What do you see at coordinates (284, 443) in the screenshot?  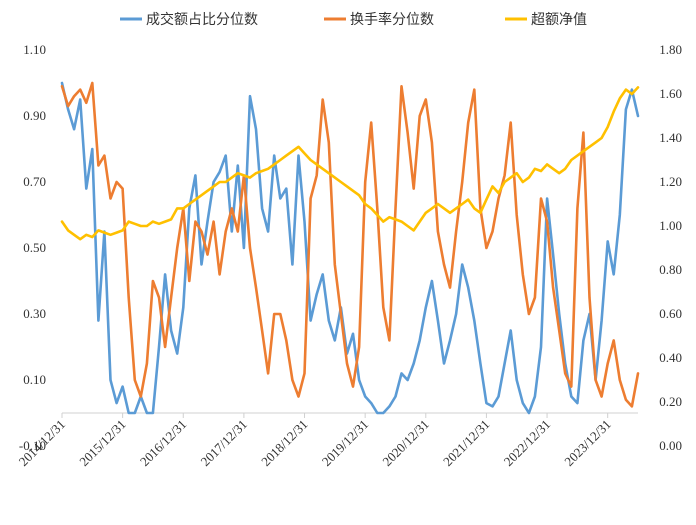 I see `x-tick-label: 2018/12/31` at bounding box center [284, 443].